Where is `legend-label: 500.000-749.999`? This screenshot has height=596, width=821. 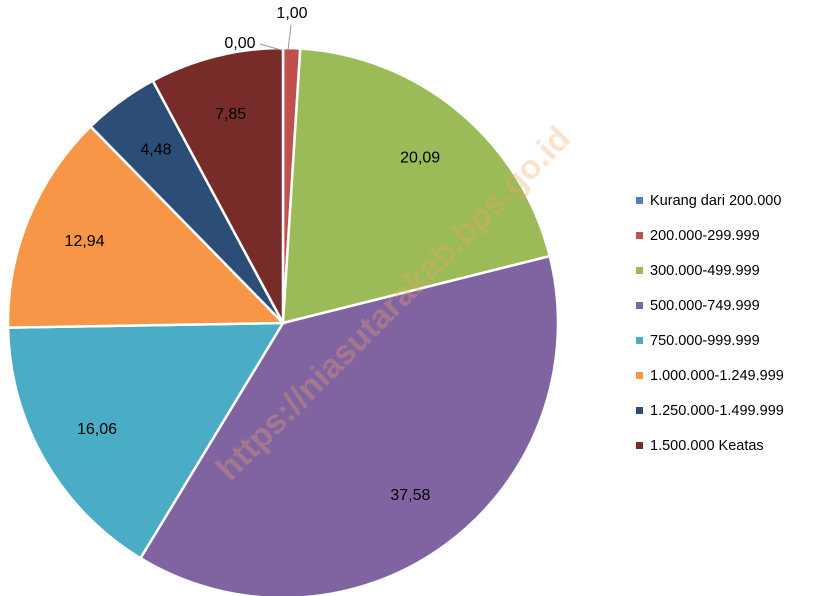 legend-label: 500.000-749.999 is located at coordinates (705, 306).